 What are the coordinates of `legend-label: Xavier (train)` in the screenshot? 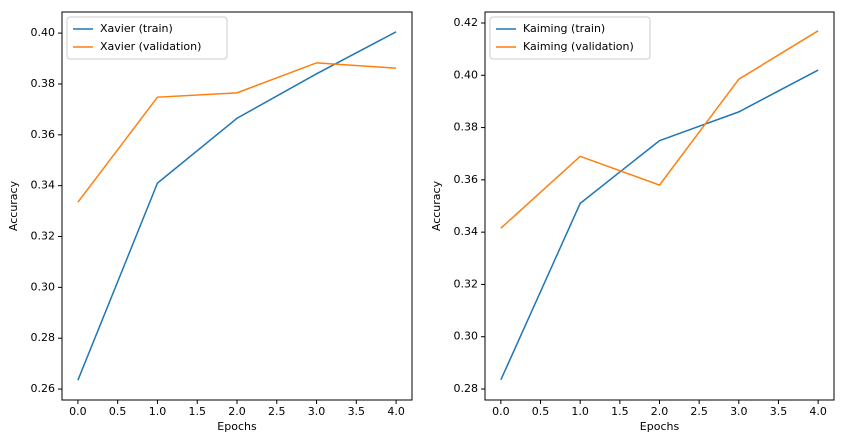 It's located at (136, 28).